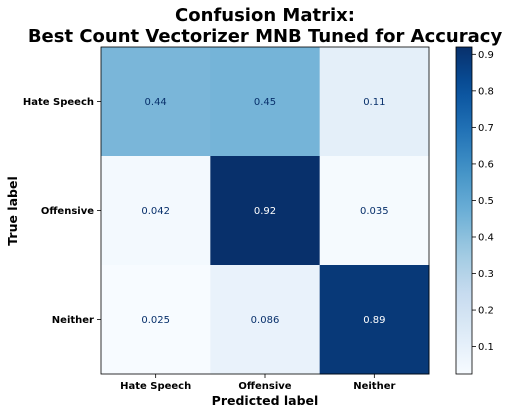 The width and height of the screenshot is (508, 415). I want to click on cell-value-label: 0.11, so click(374, 102).